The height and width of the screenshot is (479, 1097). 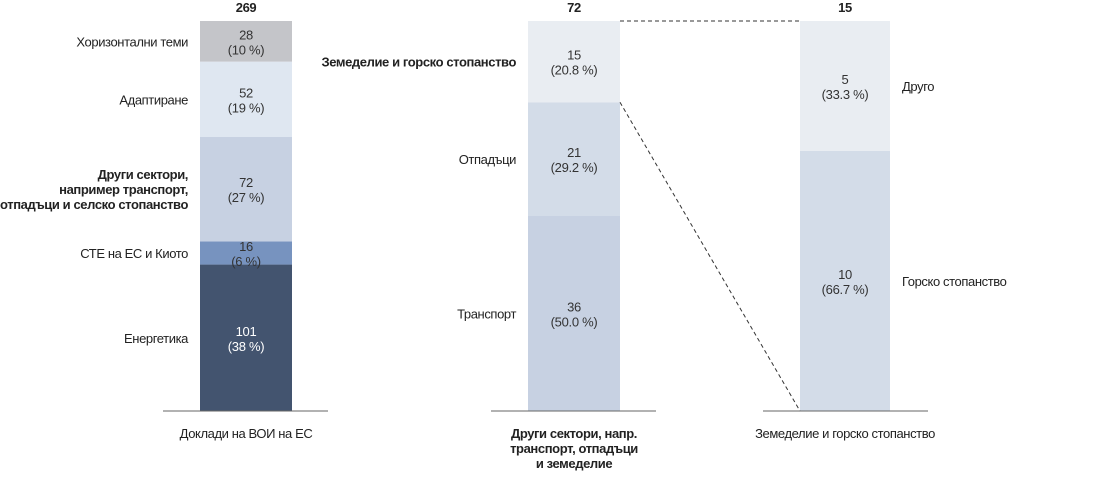 What do you see at coordinates (845, 79) in the screenshot?
I see `value-label: 5` at bounding box center [845, 79].